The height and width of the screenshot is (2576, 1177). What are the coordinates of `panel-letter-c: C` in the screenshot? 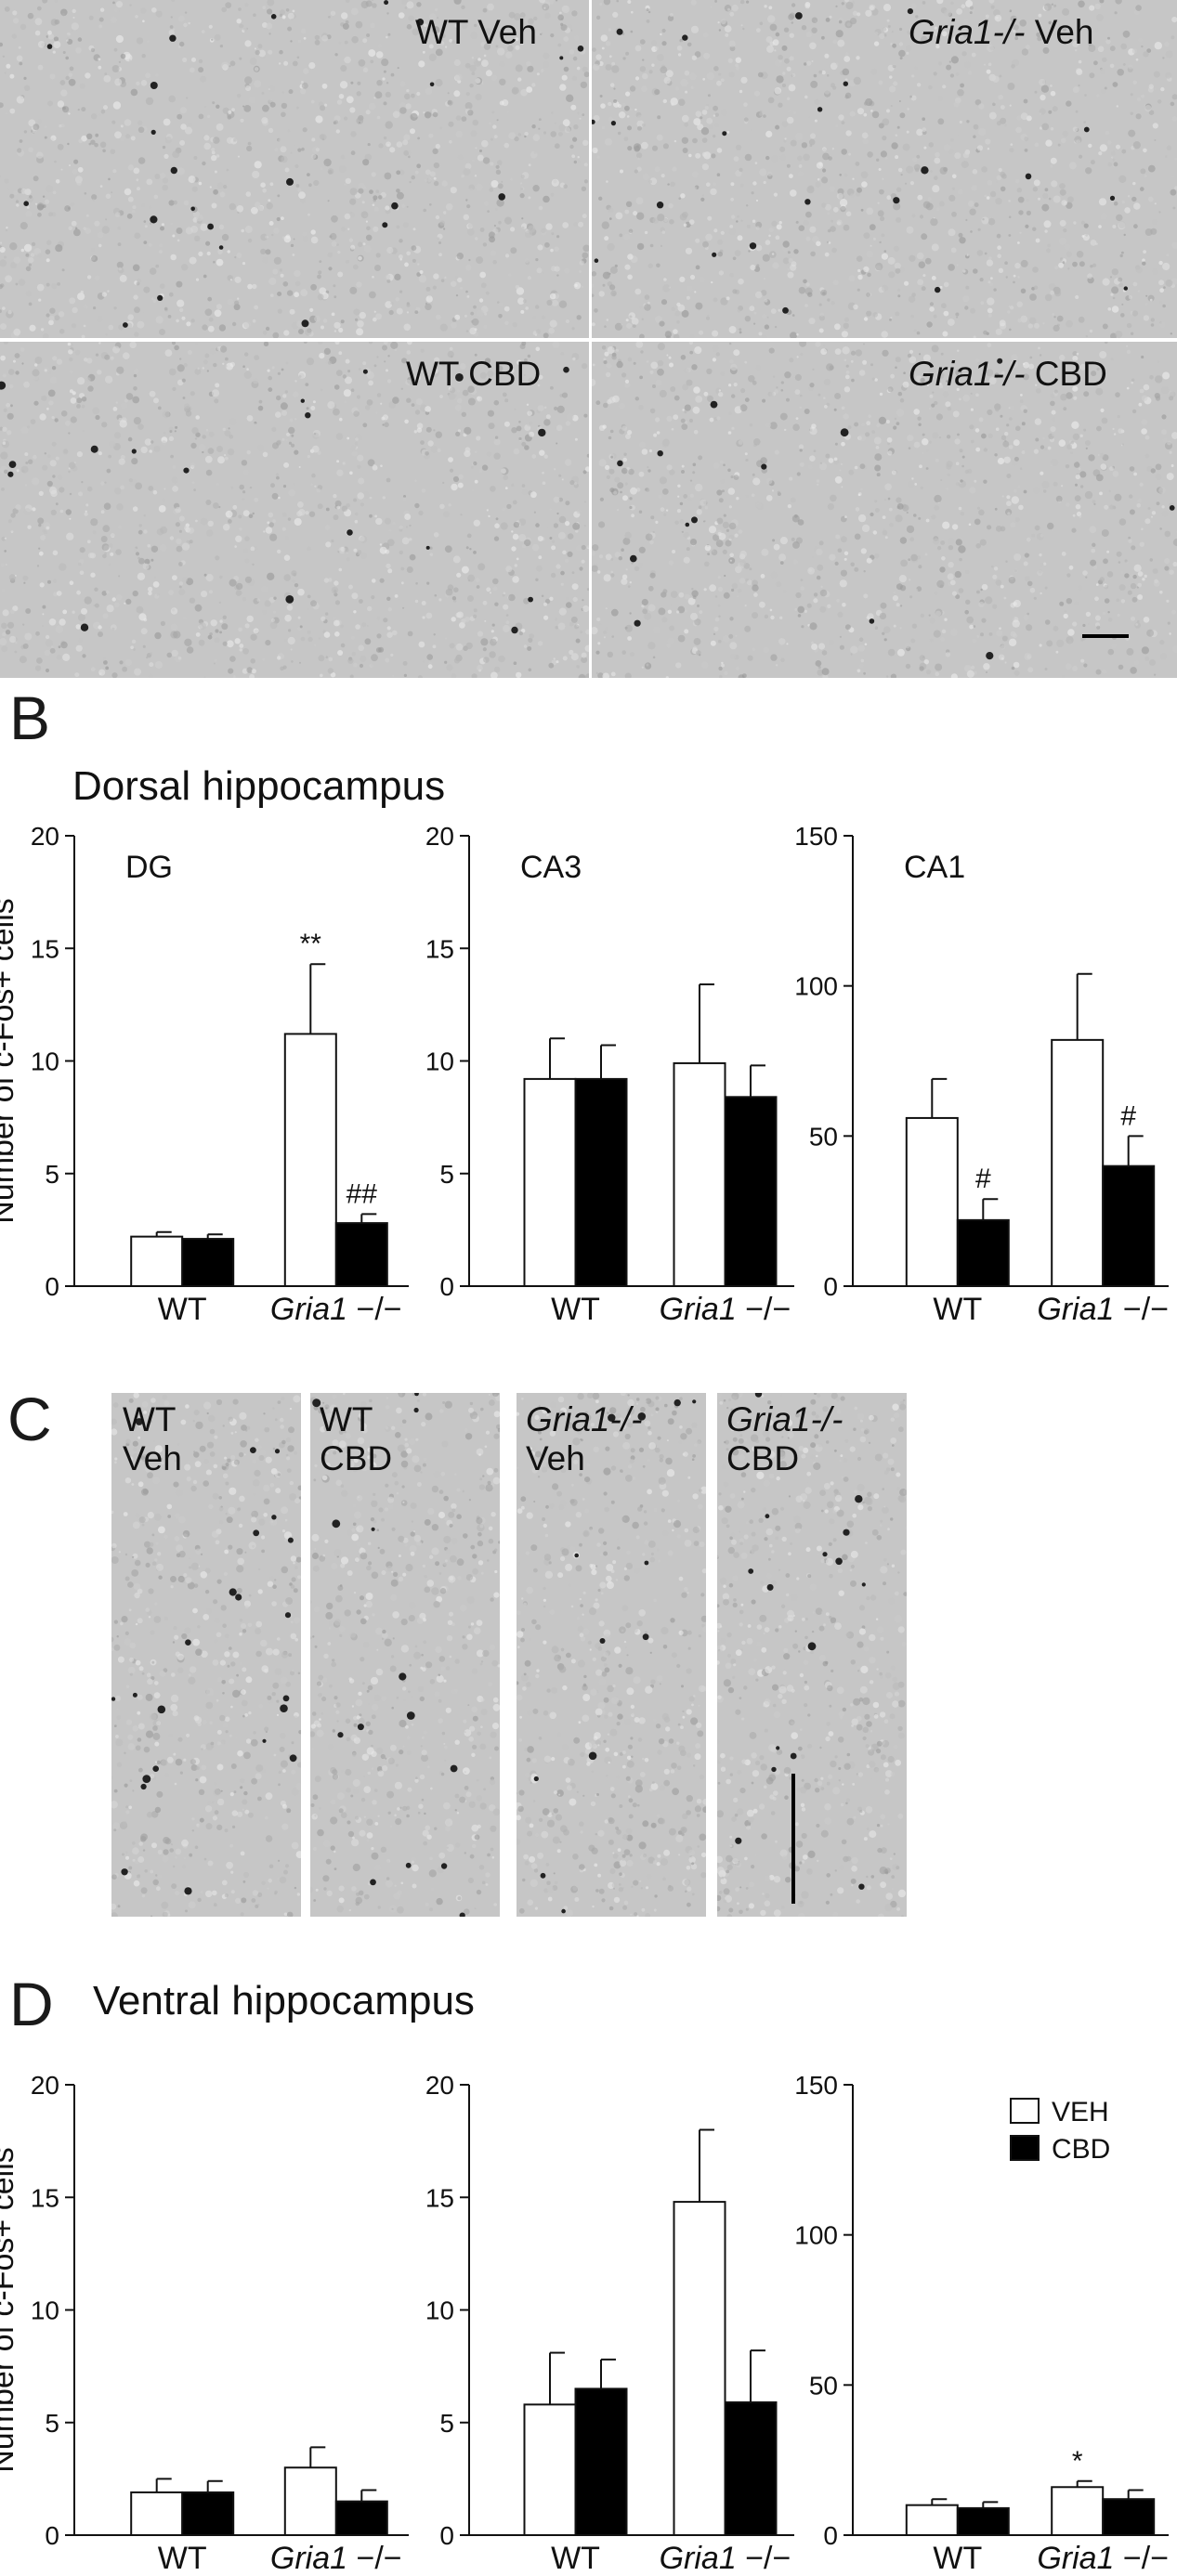 It's located at (29, 1419).